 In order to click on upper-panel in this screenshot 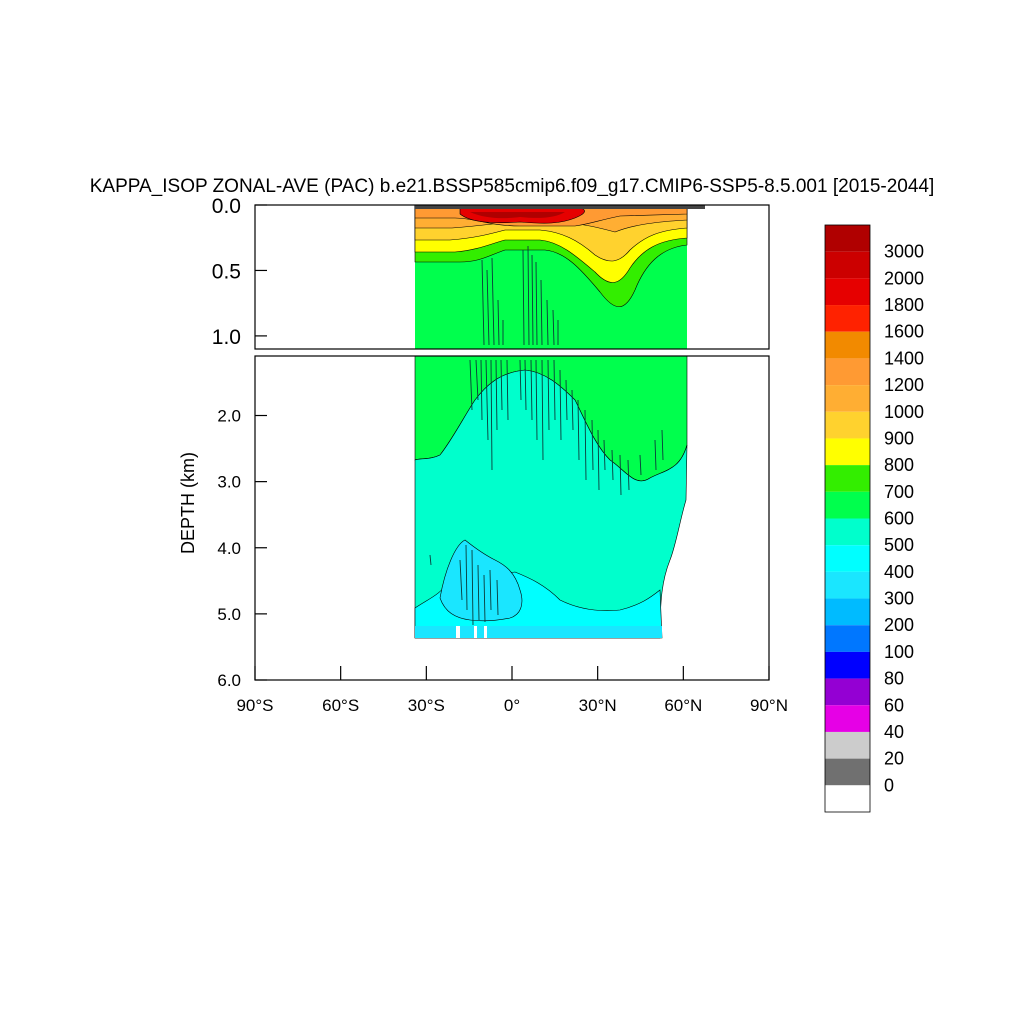, I will do `click(559, 277)`.